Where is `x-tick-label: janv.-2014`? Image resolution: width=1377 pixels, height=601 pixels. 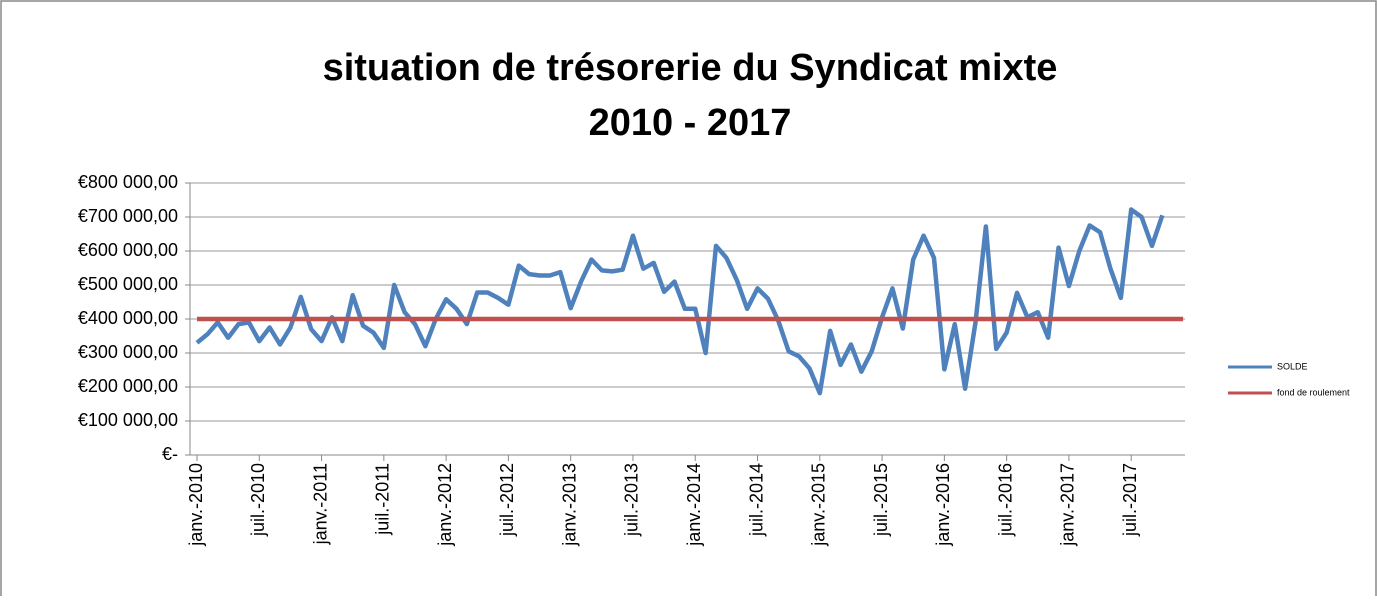
x-tick-label: janv.-2014 is located at coordinates (694, 505).